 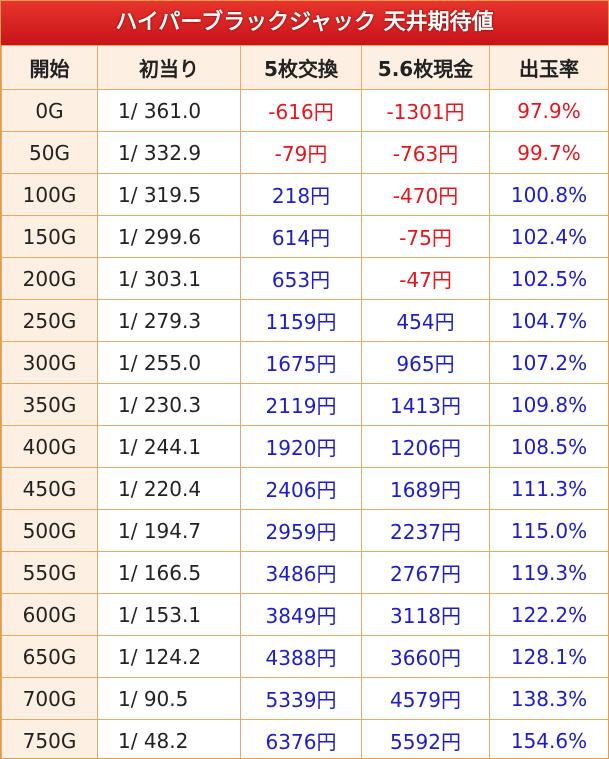 What do you see at coordinates (49, 236) in the screenshot?
I see `table-cell: 150G` at bounding box center [49, 236].